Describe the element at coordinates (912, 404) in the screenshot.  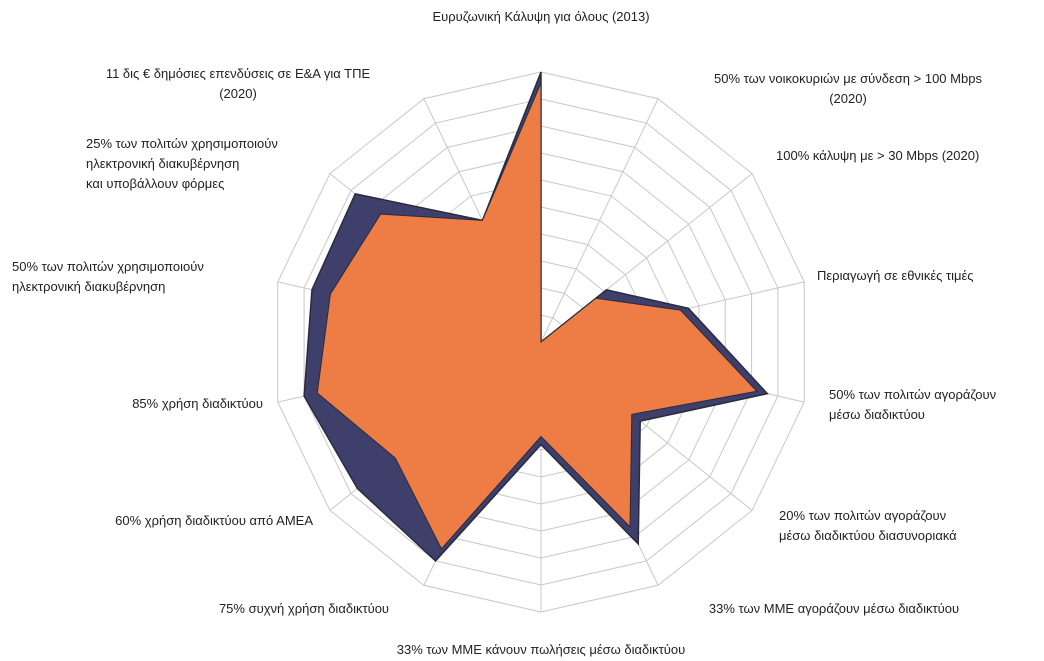
I see `axis-label: 50% των πολιτών αγοράζουν μέσω διαδικτύου` at that location.